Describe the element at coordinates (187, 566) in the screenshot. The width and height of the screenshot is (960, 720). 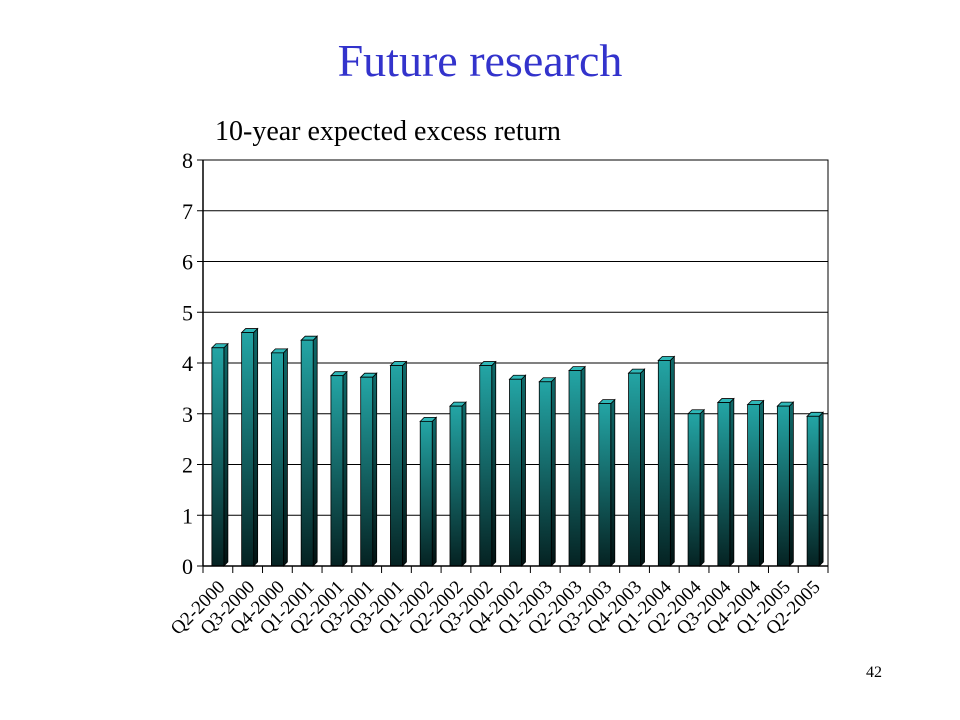
I see `y-tick-label: 0` at that location.